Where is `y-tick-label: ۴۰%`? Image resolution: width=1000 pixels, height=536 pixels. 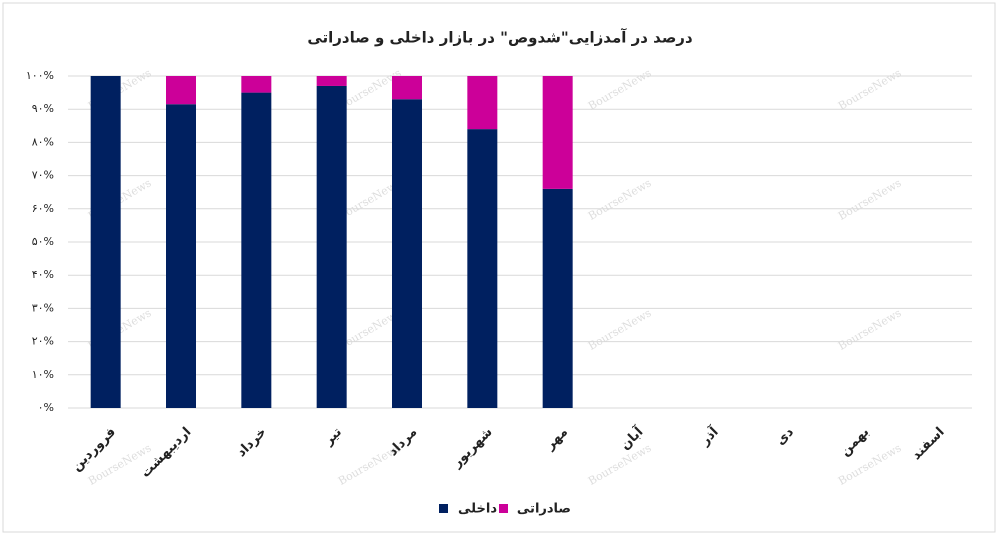 y-tick-label: ۴۰% is located at coordinates (43, 274).